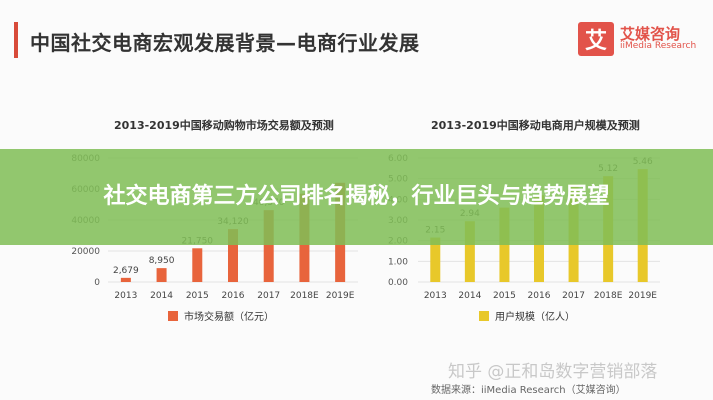  Describe the element at coordinates (484, 315) in the screenshot. I see `right-legend-swatch` at that location.